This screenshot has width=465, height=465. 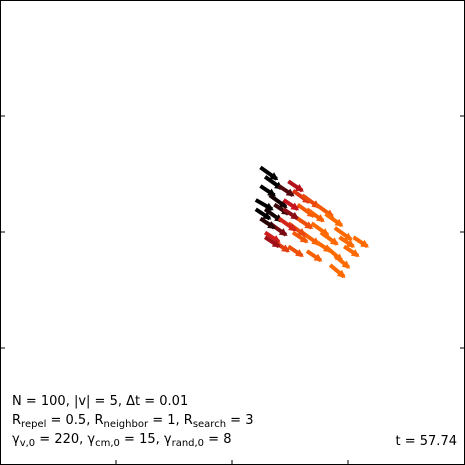 I want to click on param-line-2: Rrepel = 0.5, Rneighbor = 1, Rsearch = 3, so click(x=132, y=420).